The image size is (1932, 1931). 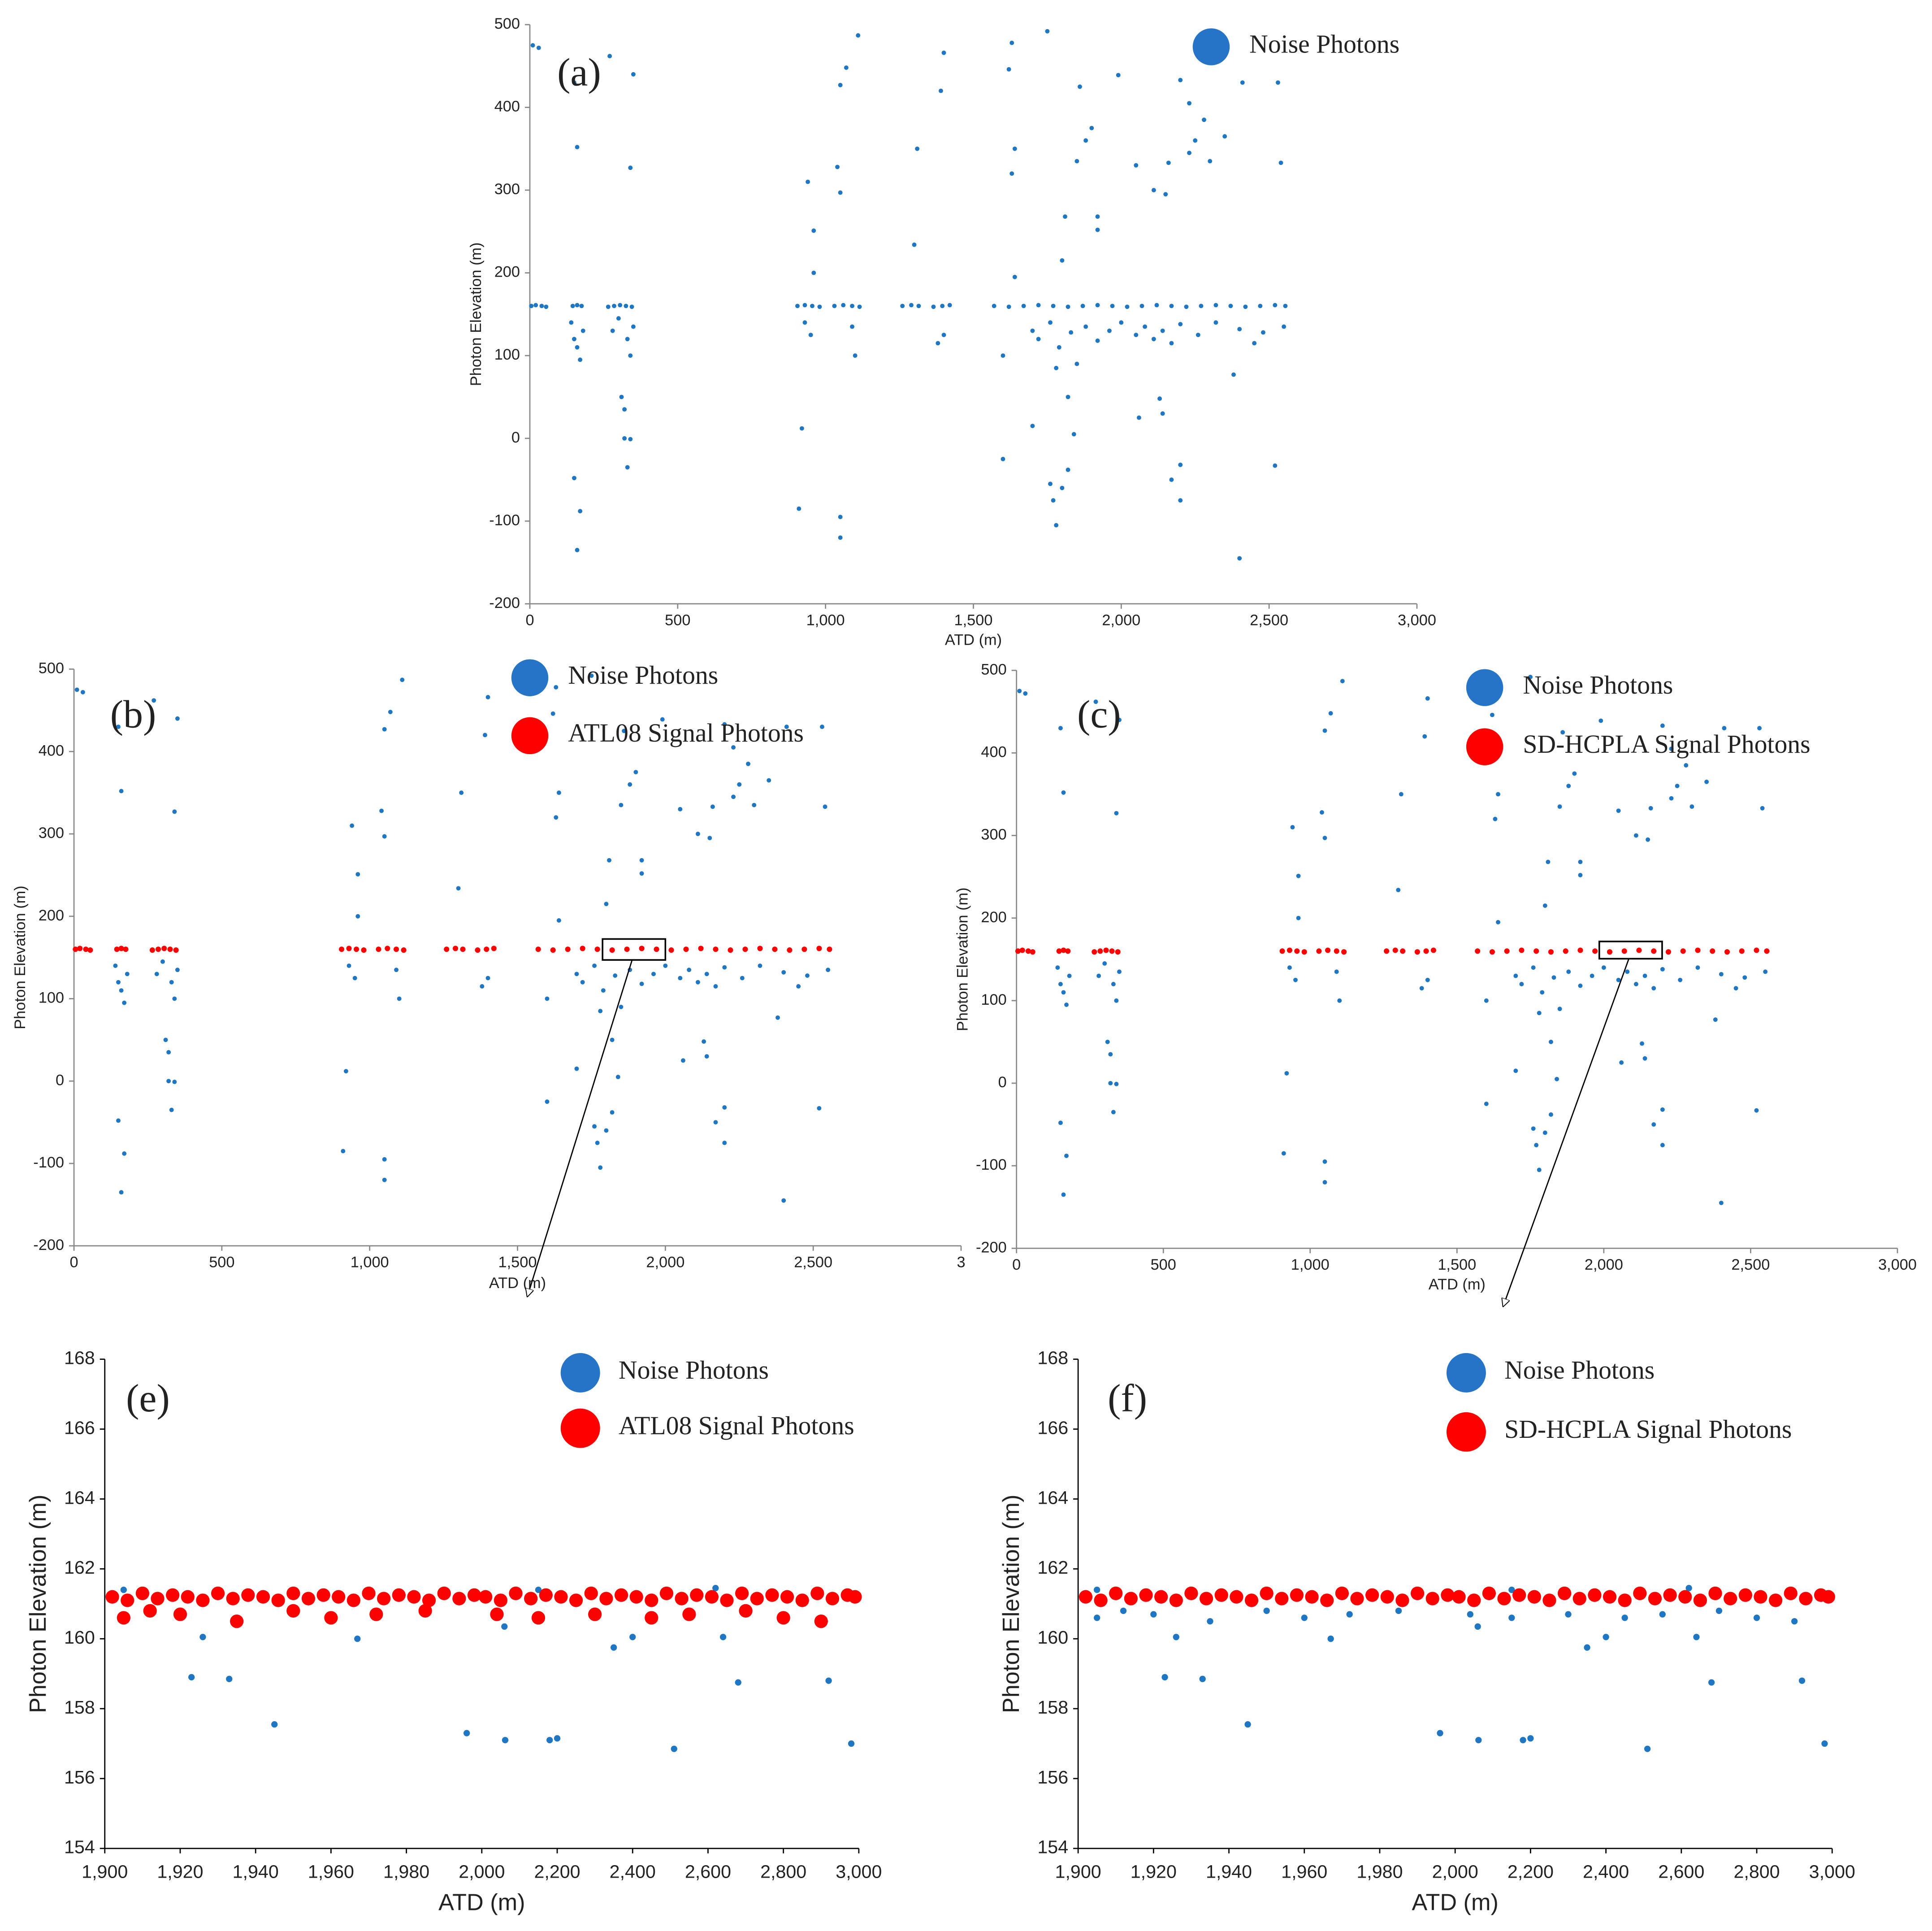 What do you see at coordinates (79, 1427) in the screenshot?
I see `y-tick-label: 166` at bounding box center [79, 1427].